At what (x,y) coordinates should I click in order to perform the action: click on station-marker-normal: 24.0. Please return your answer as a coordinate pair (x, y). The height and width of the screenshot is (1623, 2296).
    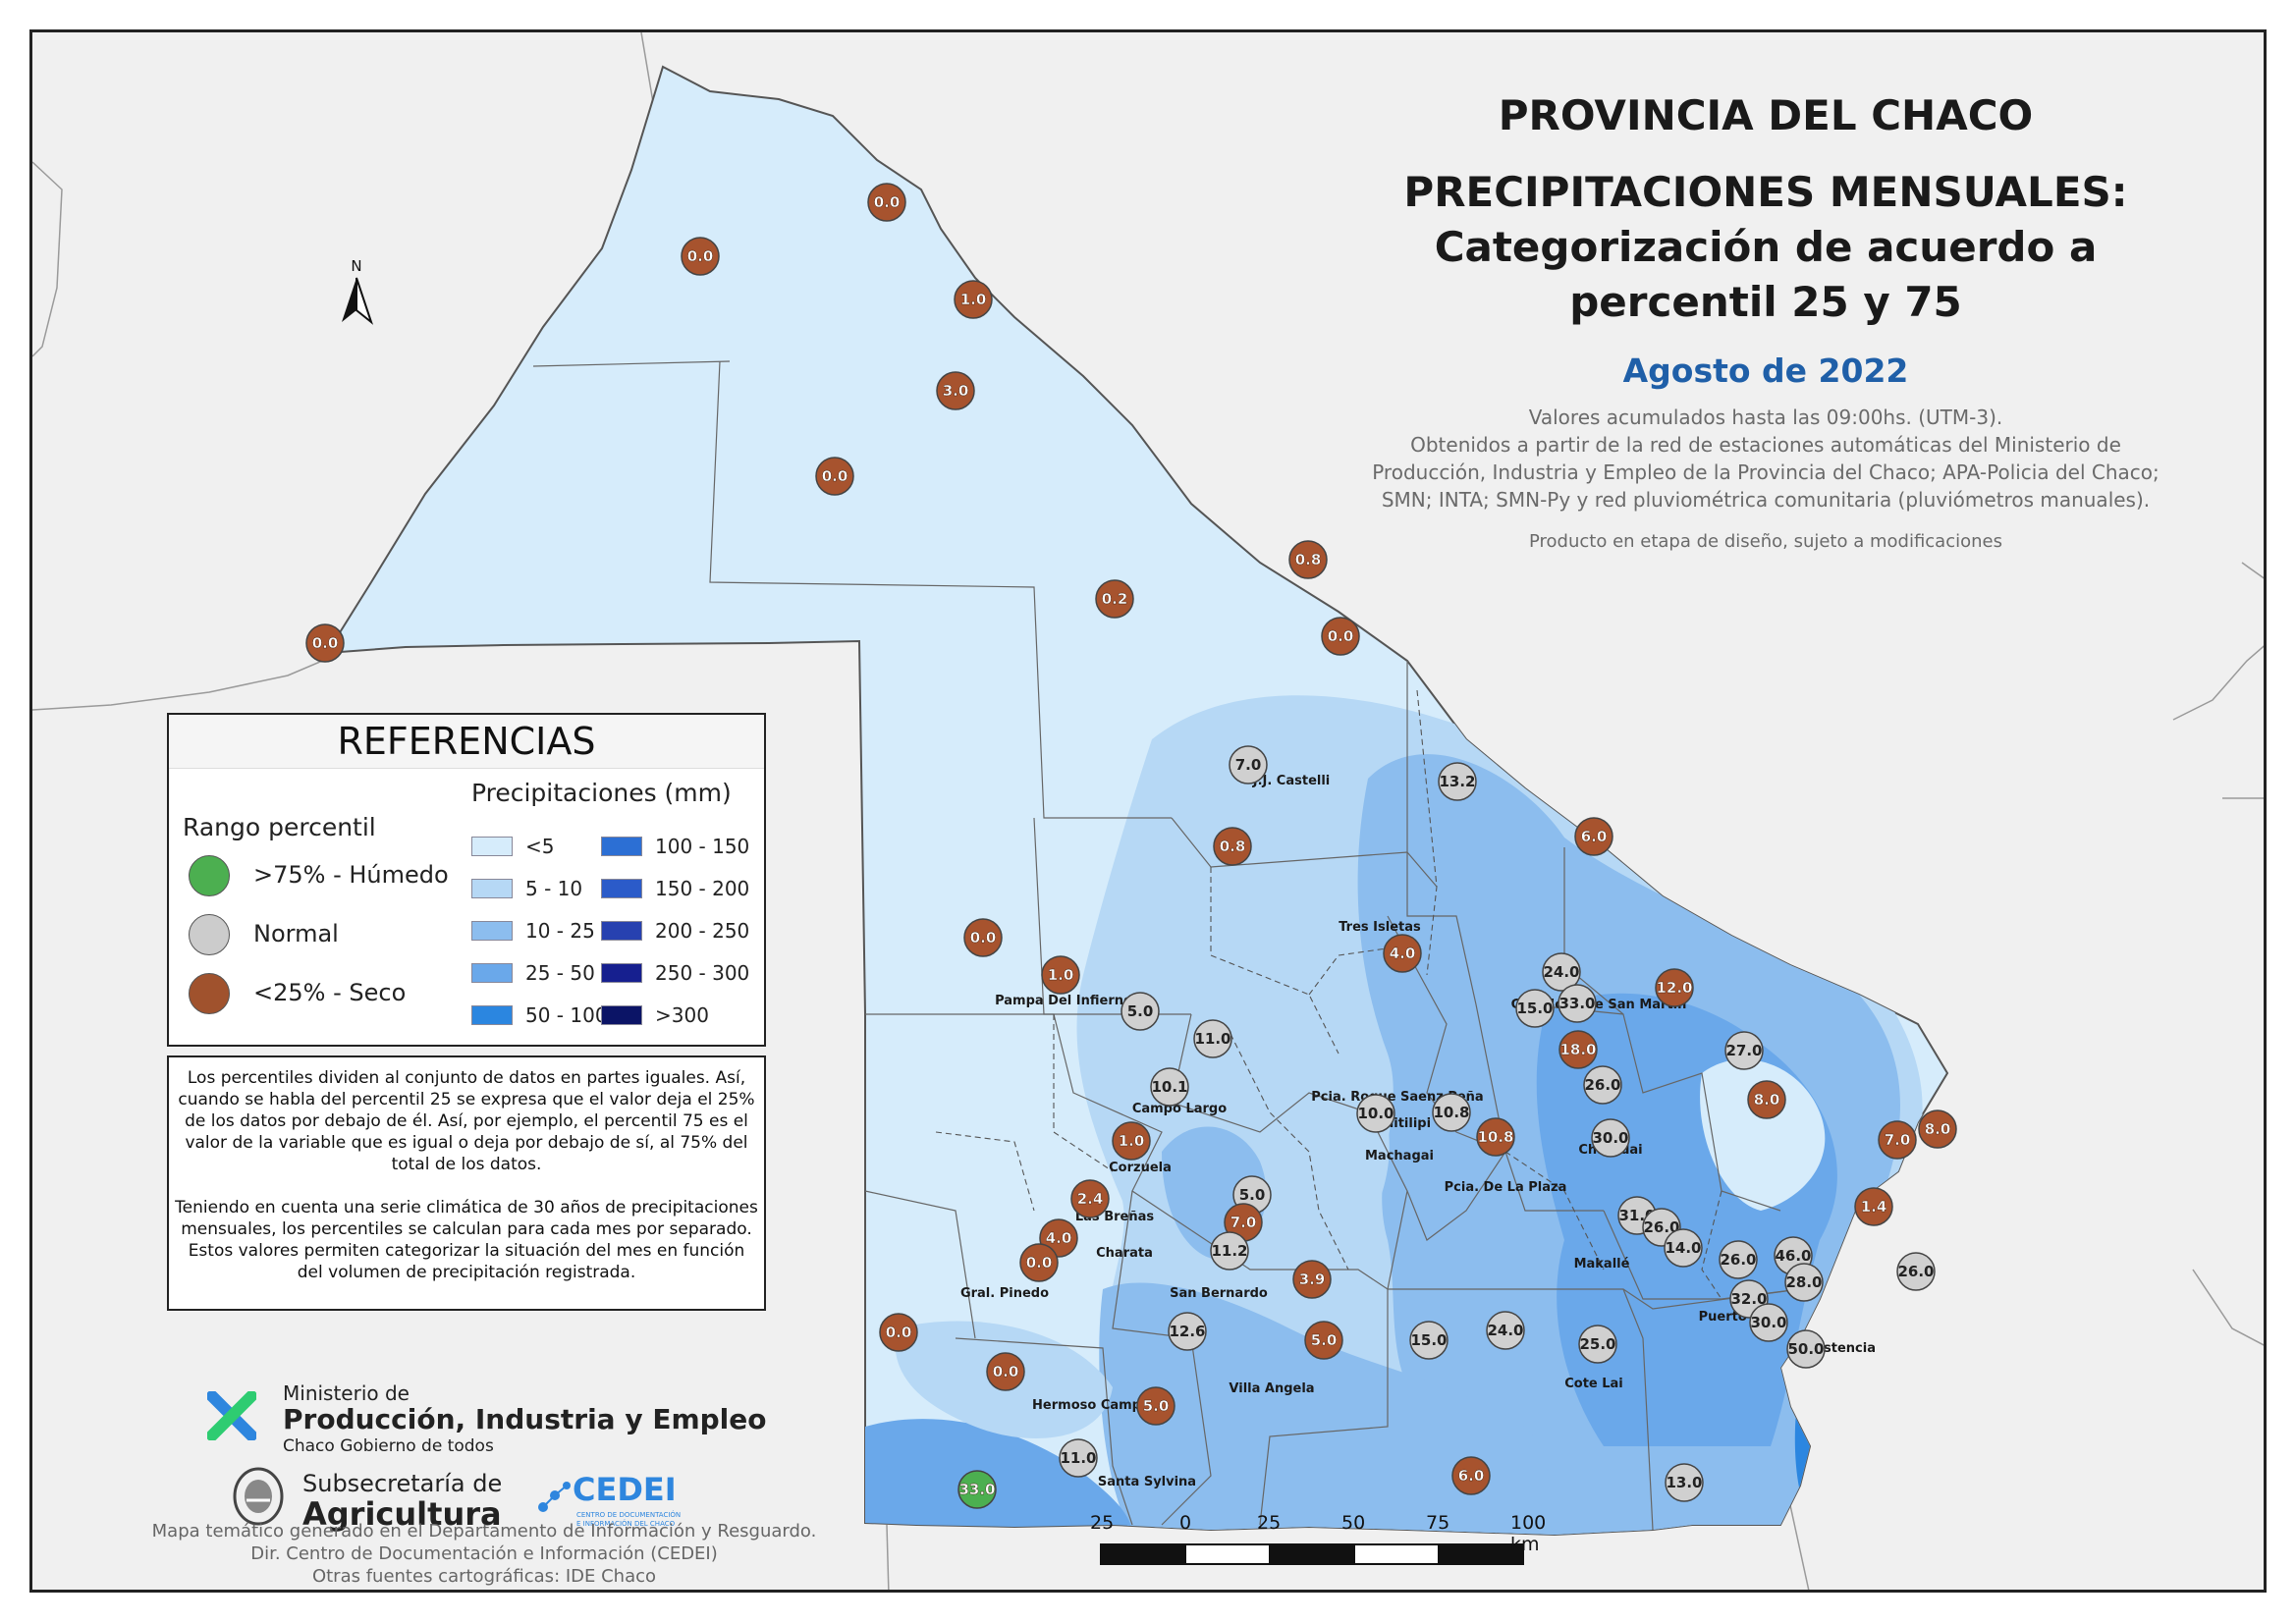
    Looking at the image, I should click on (1561, 972).